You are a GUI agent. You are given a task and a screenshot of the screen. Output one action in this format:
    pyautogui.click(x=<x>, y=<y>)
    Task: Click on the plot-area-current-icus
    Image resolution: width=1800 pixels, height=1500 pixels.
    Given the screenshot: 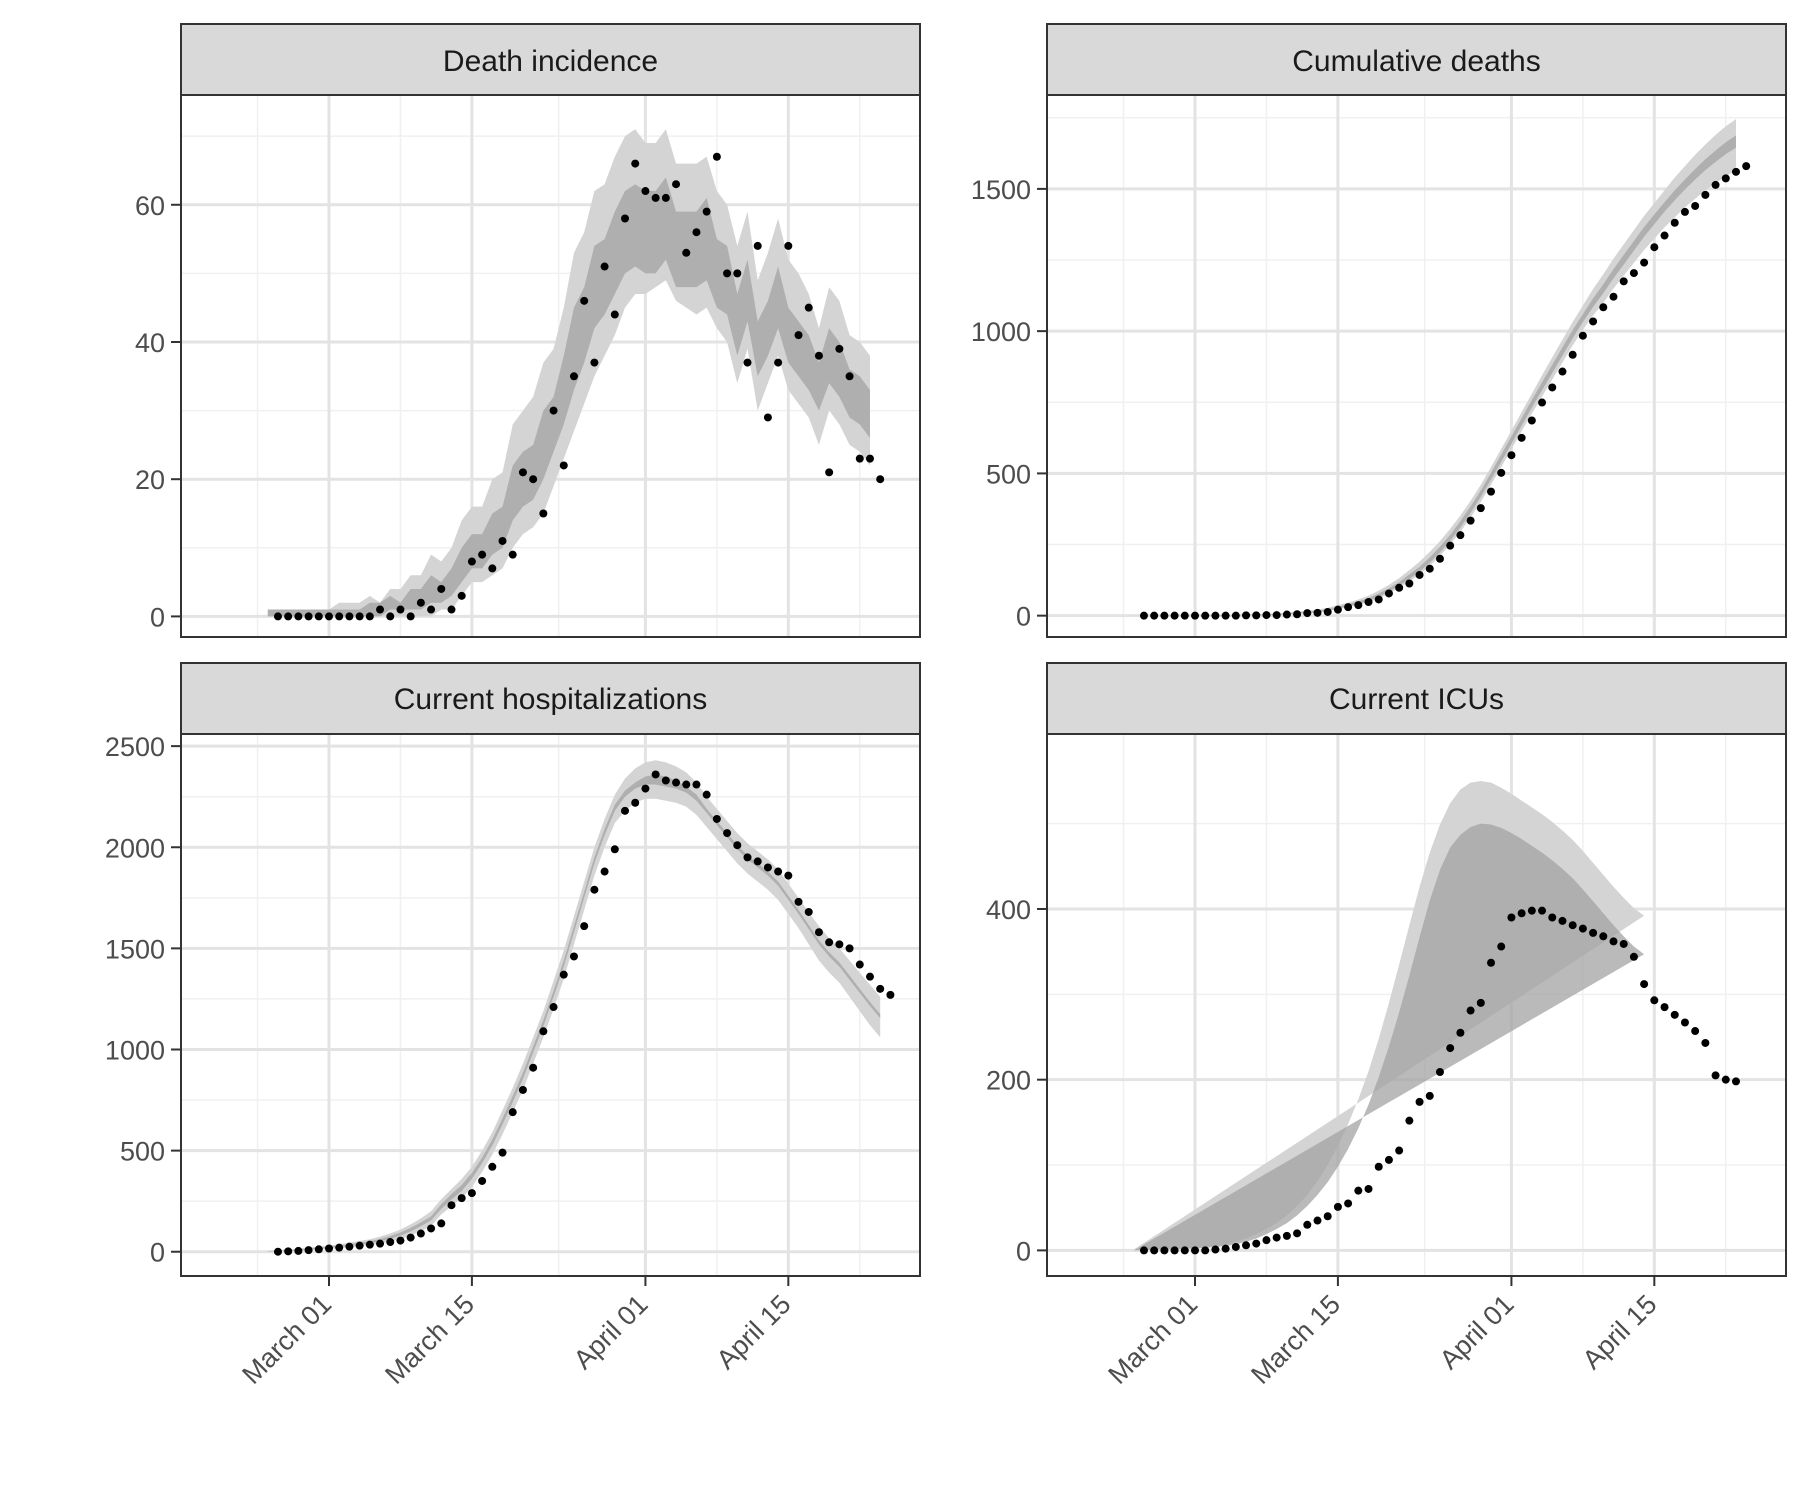 What is the action you would take?
    pyautogui.click(x=1416, y=1005)
    